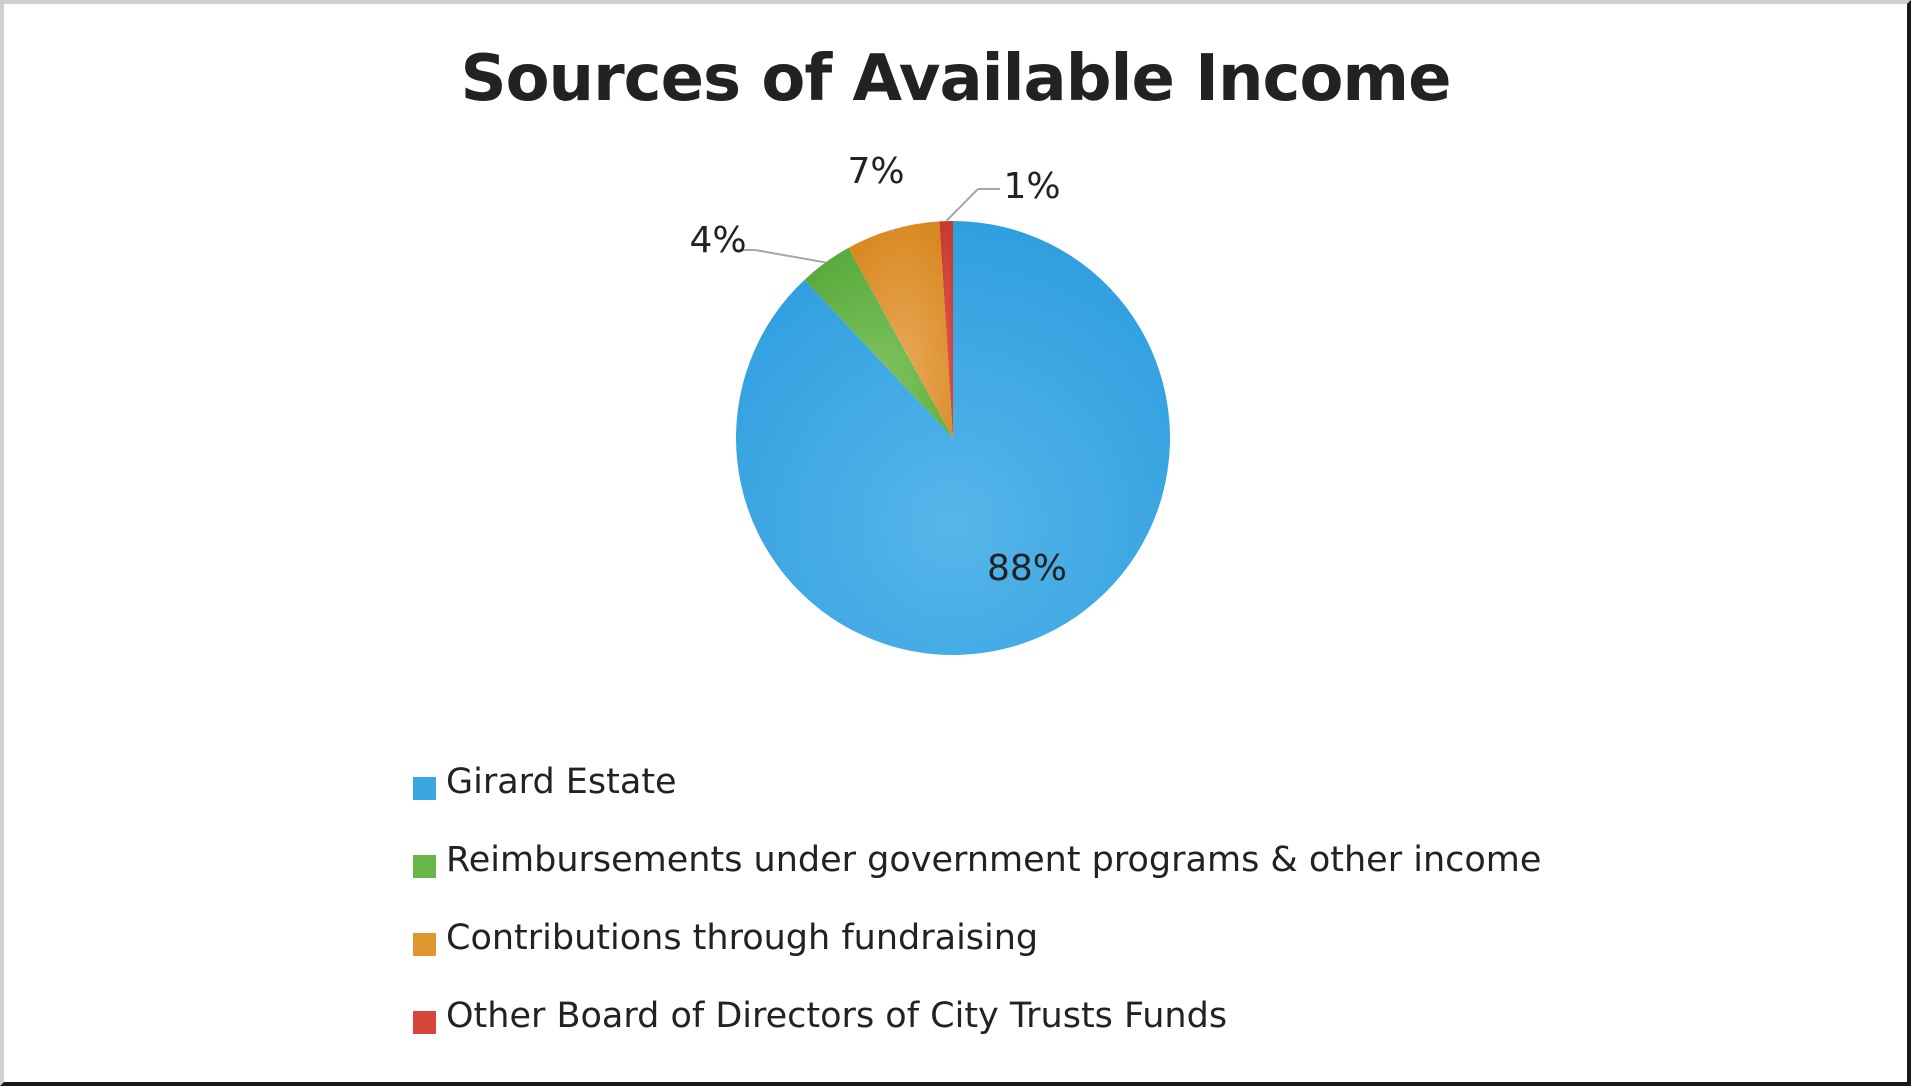 This screenshot has width=1911, height=1086. I want to click on chart-title: Sources of Available Income, so click(955, 79).